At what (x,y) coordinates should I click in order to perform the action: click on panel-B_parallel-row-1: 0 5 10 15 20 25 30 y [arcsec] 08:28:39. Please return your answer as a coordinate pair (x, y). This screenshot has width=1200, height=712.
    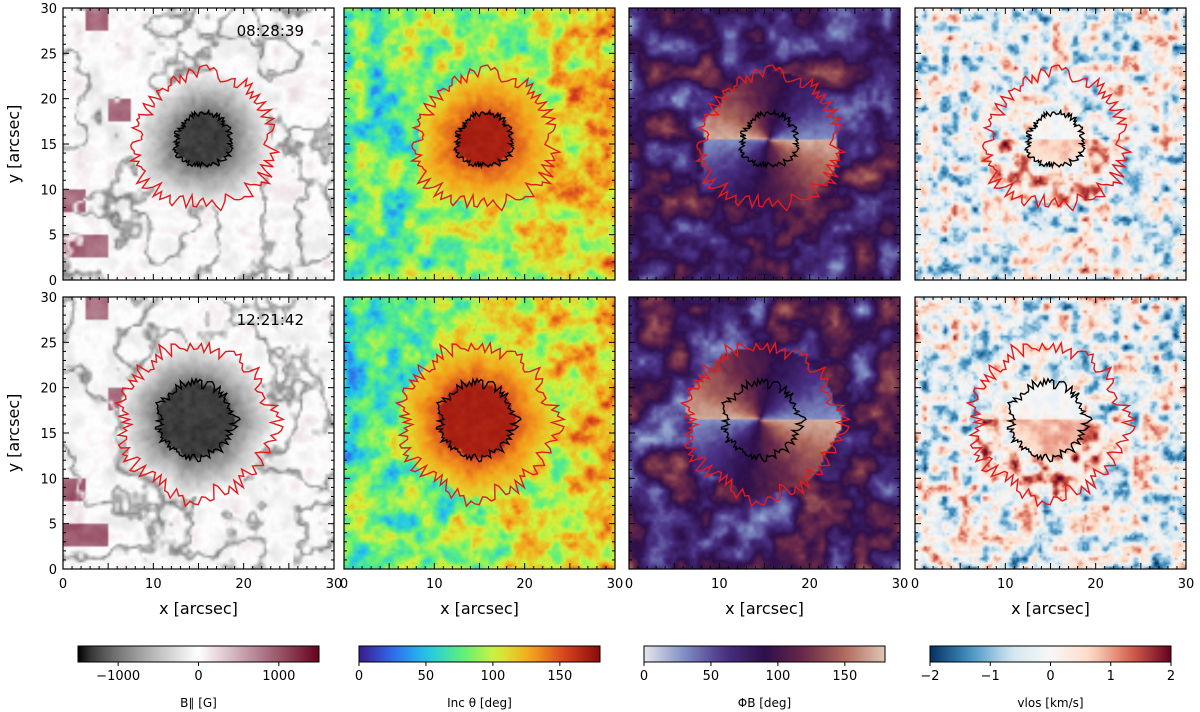
    Looking at the image, I should click on (169, 145).